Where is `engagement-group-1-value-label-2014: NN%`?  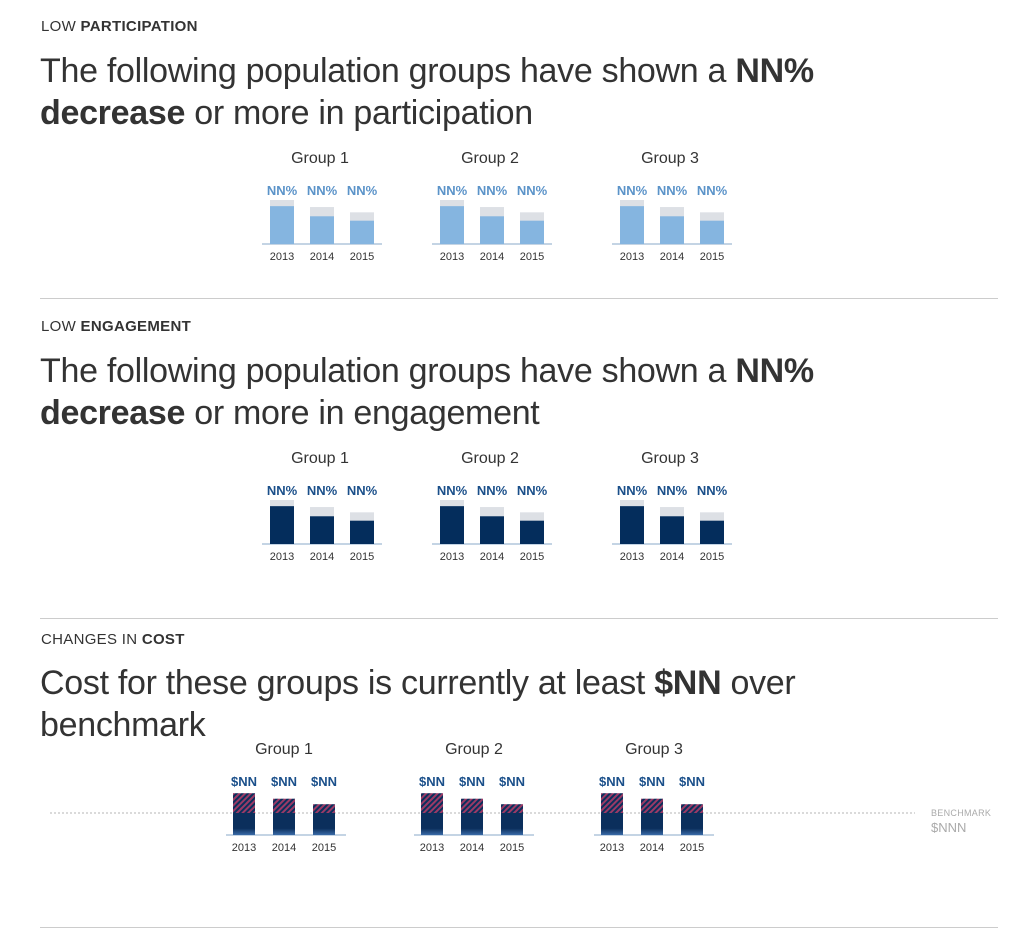 engagement-group-1-value-label-2014: NN% is located at coordinates (322, 490).